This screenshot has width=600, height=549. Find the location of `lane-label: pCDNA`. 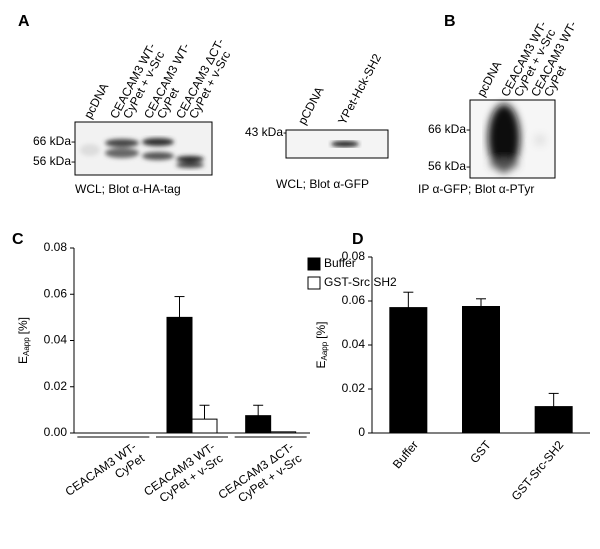

lane-label: pCDNA is located at coordinates (310, 105).